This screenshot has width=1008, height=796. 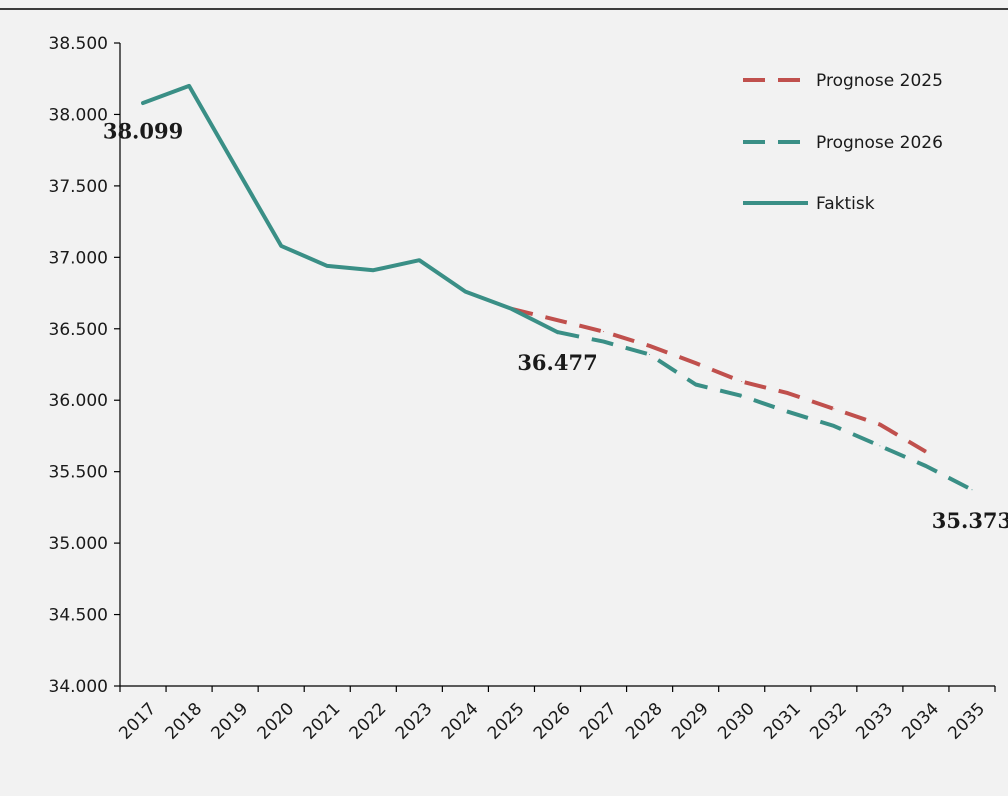 I want to click on y-tick-label: 36.000, so click(x=78, y=401).